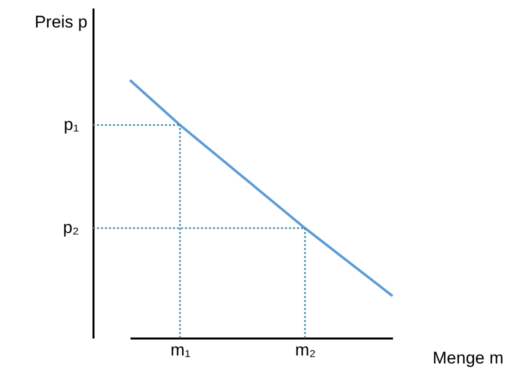  What do you see at coordinates (70, 228) in the screenshot?
I see `ref-line-label: p₂` at bounding box center [70, 228].